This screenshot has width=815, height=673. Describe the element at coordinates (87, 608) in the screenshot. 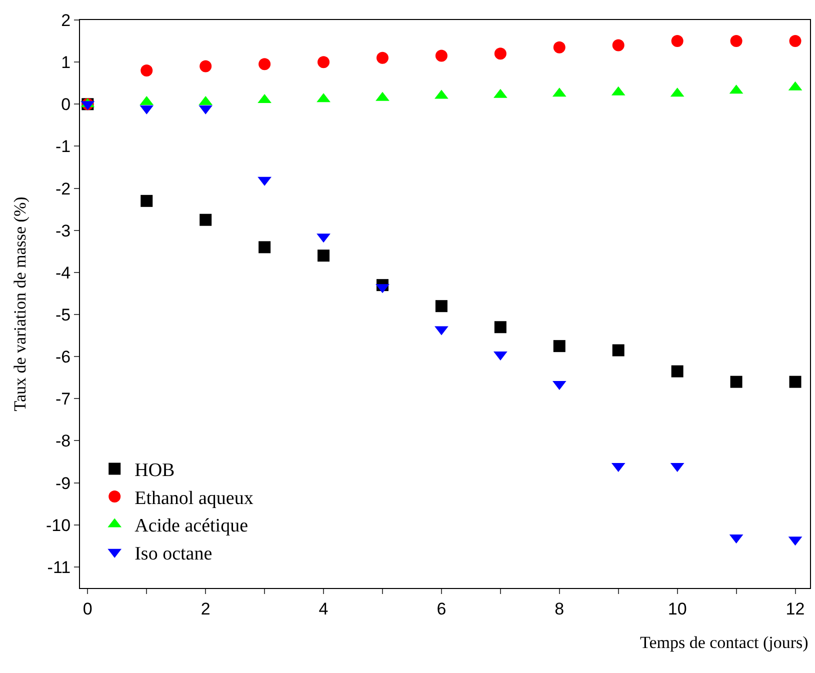

I see `x-tick-label: 0` at that location.